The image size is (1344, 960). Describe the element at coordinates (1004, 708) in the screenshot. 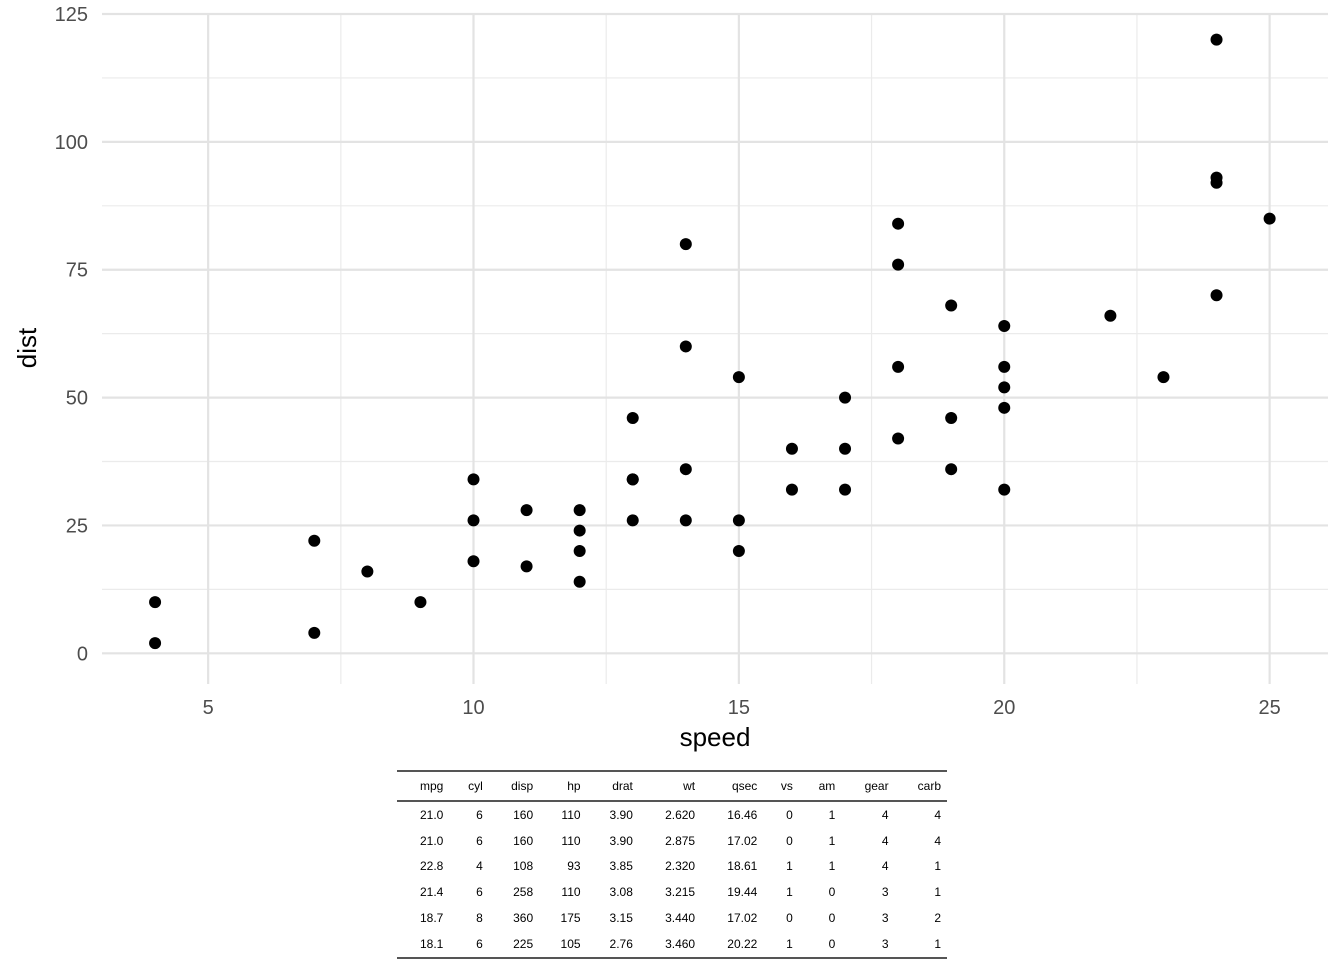

I see `x-tick-label: 20` at that location.